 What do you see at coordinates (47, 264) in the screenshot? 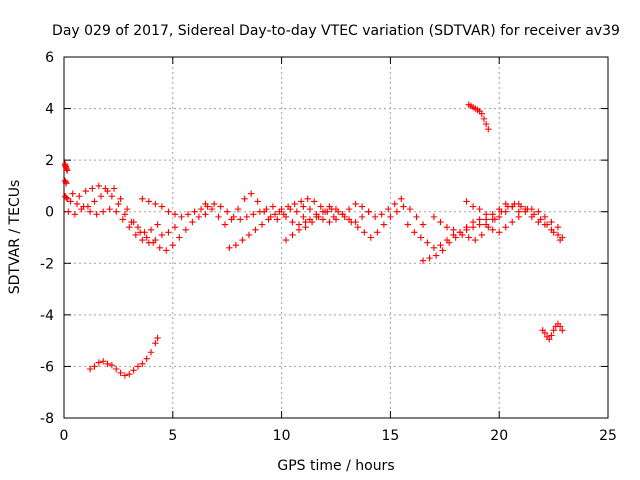
I see `y-tick-label-3: -2` at bounding box center [47, 264].